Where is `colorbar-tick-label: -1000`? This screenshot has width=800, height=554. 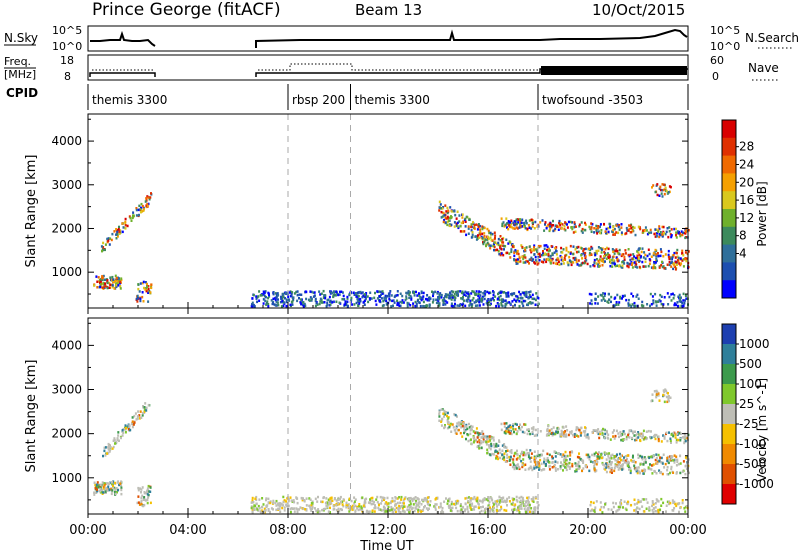 colorbar-tick-label: -1000 is located at coordinates (756, 484).